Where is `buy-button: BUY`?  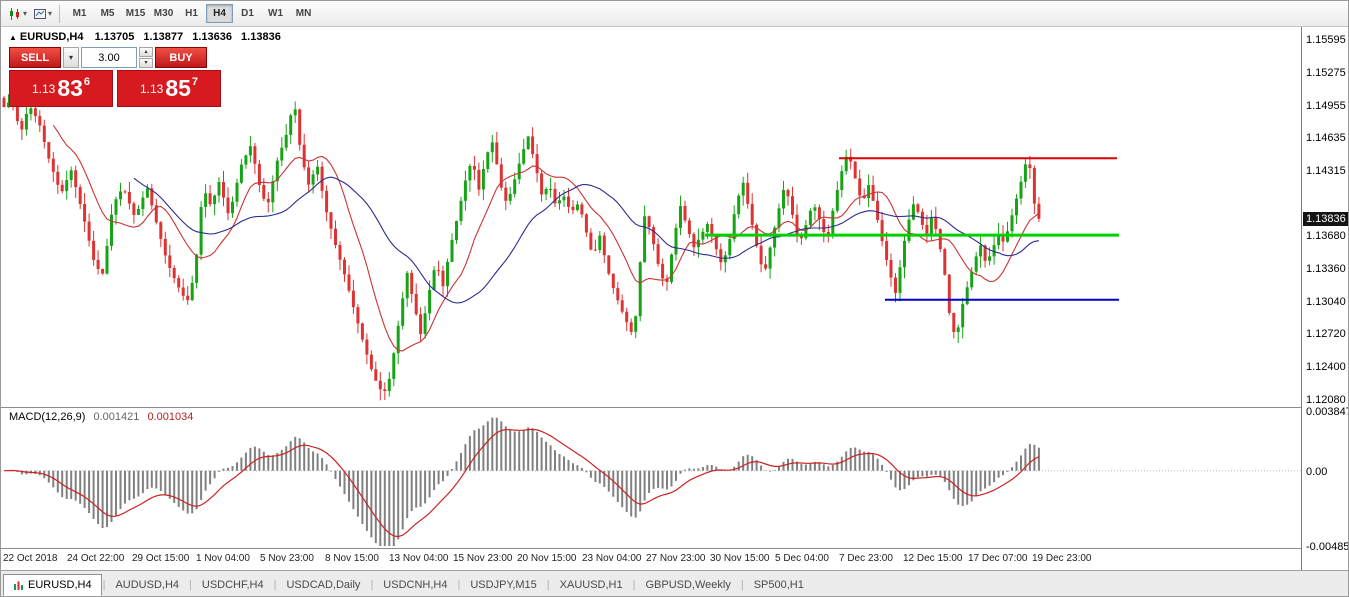
buy-button: BUY is located at coordinates (181, 57).